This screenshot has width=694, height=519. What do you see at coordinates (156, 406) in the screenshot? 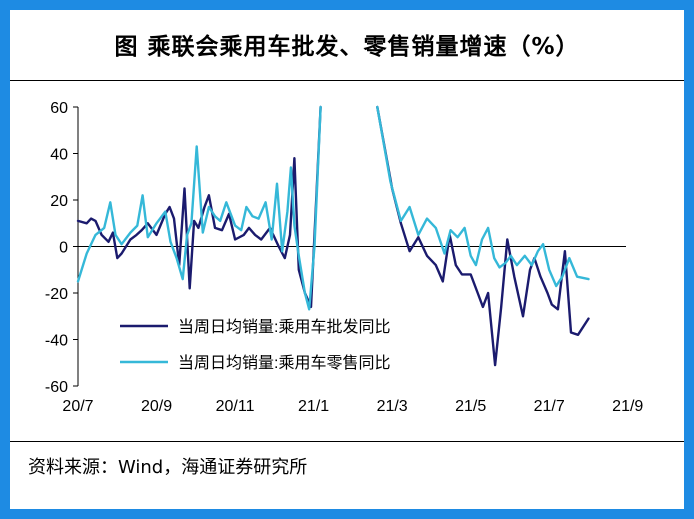
I see `x-tick-label: 20/9` at bounding box center [156, 406].